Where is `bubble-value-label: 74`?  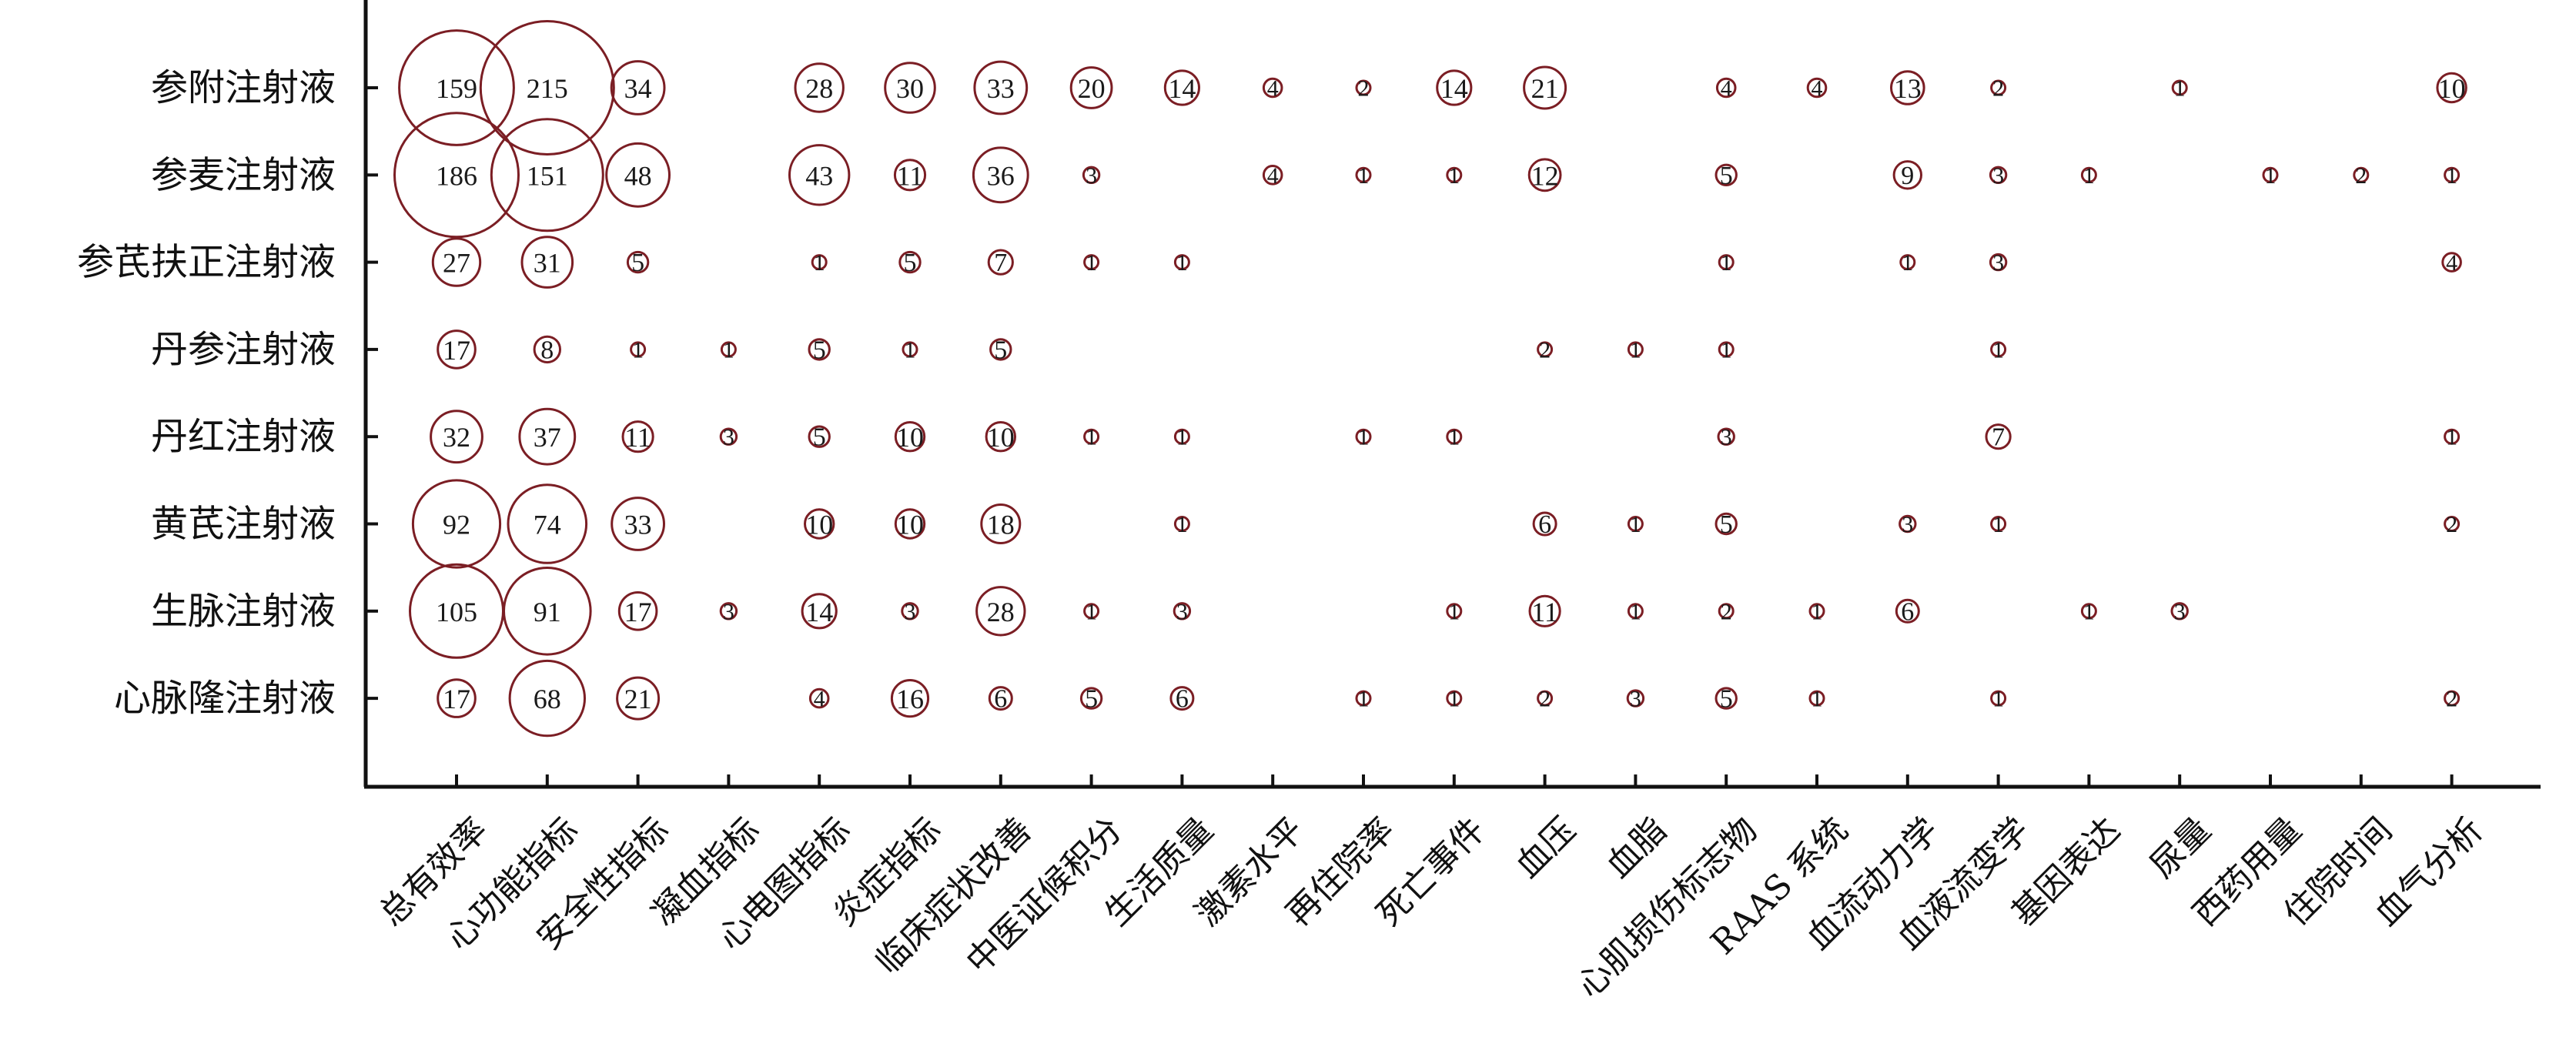 bubble-value-label: 74 is located at coordinates (547, 525).